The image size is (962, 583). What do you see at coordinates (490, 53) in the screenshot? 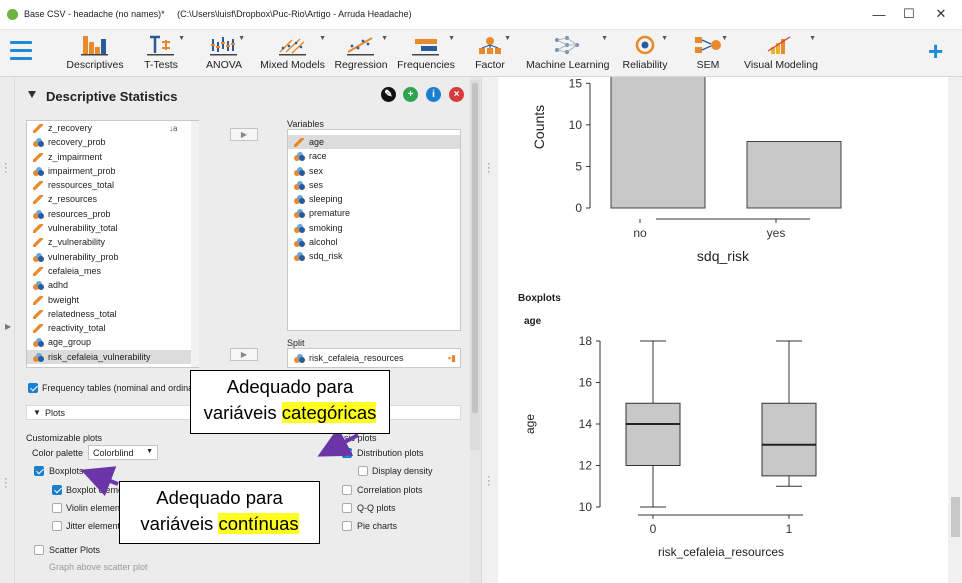
I see `factor-button: Factor ▼` at bounding box center [490, 53].